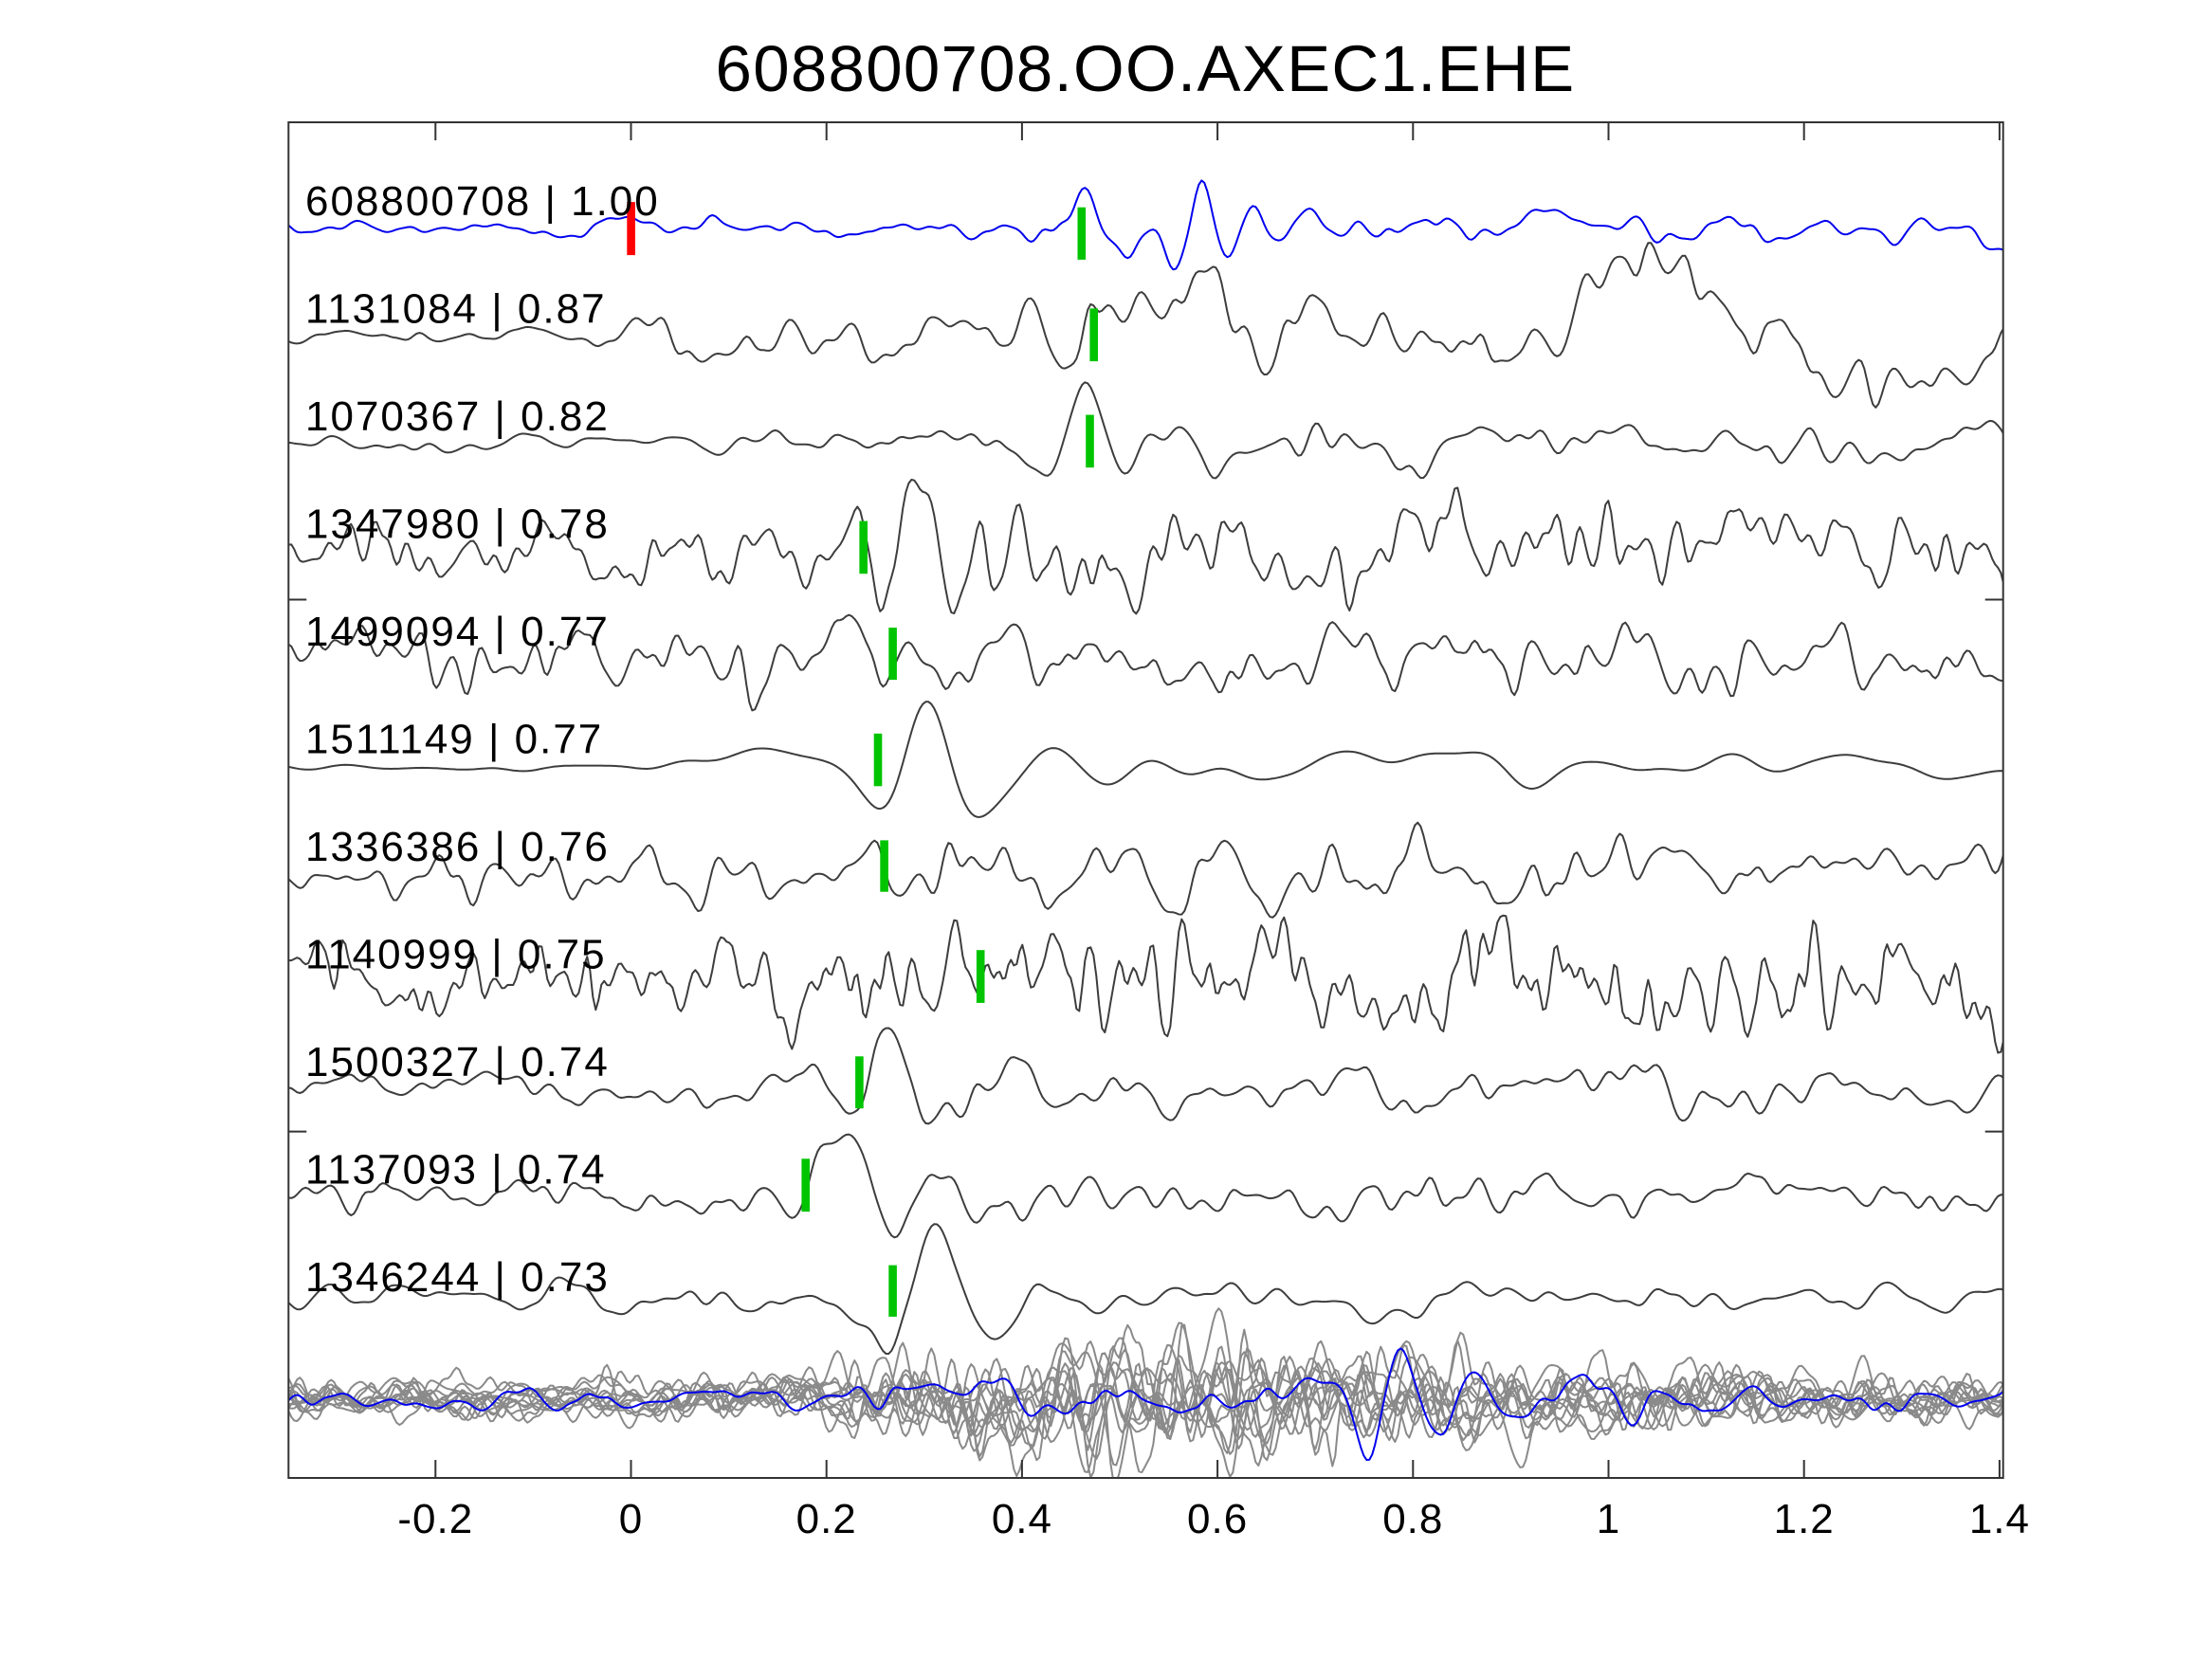 Image resolution: width=2212 pixels, height=1659 pixels. I want to click on svg-text: -0.2, so click(435, 1519).